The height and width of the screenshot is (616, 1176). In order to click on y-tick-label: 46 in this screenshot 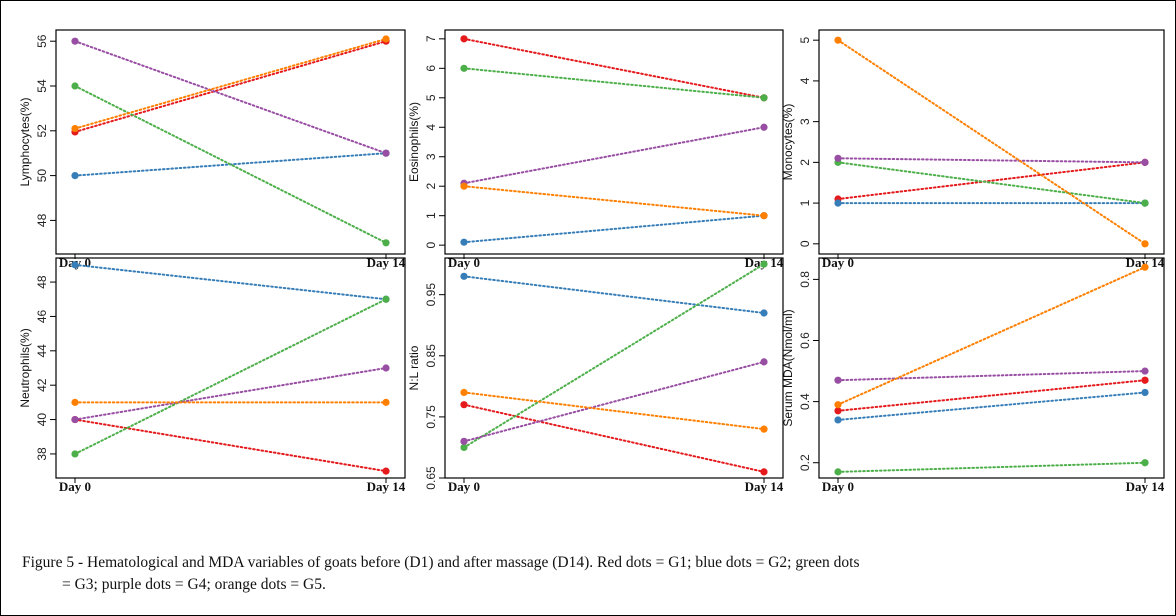, I will do `click(42, 316)`.